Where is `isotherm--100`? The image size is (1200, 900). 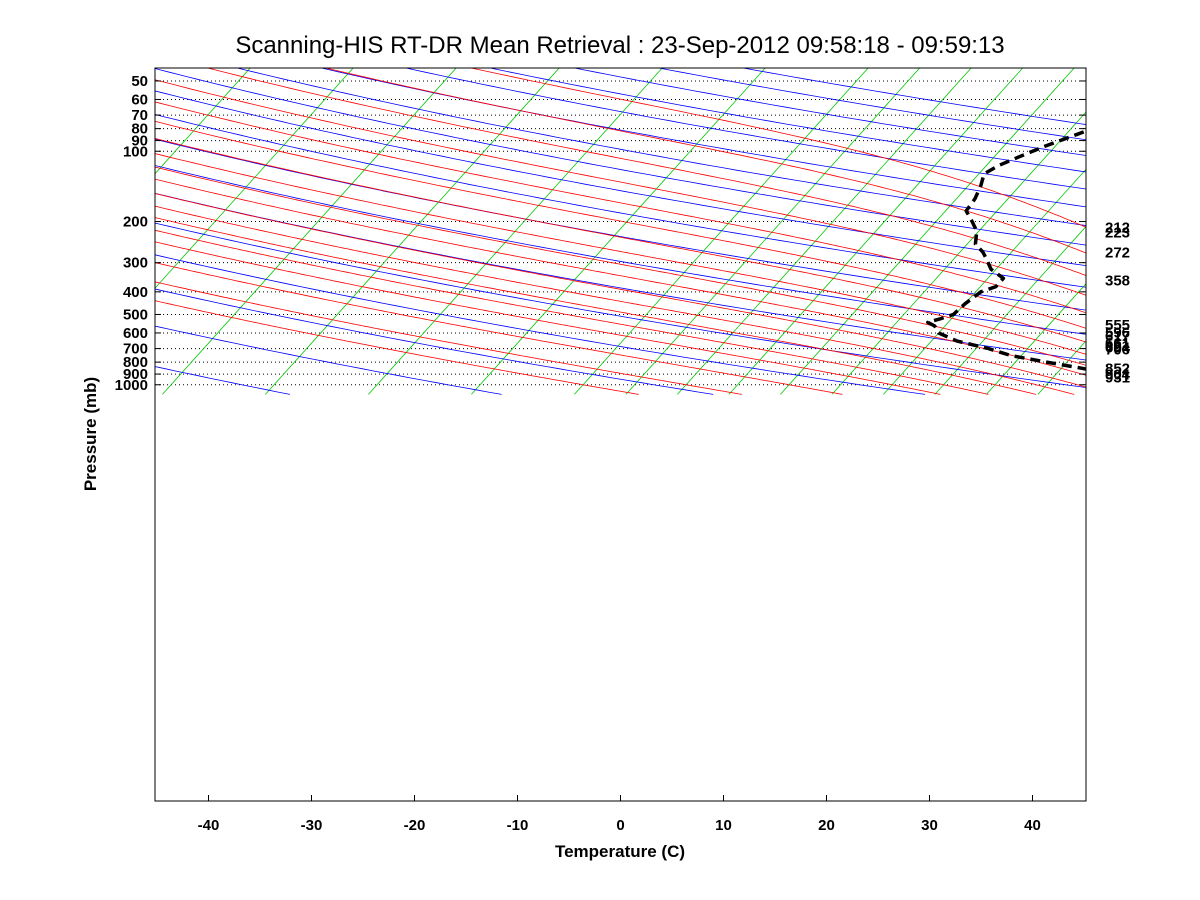
isotherm--100 is located at coordinates (203, 121).